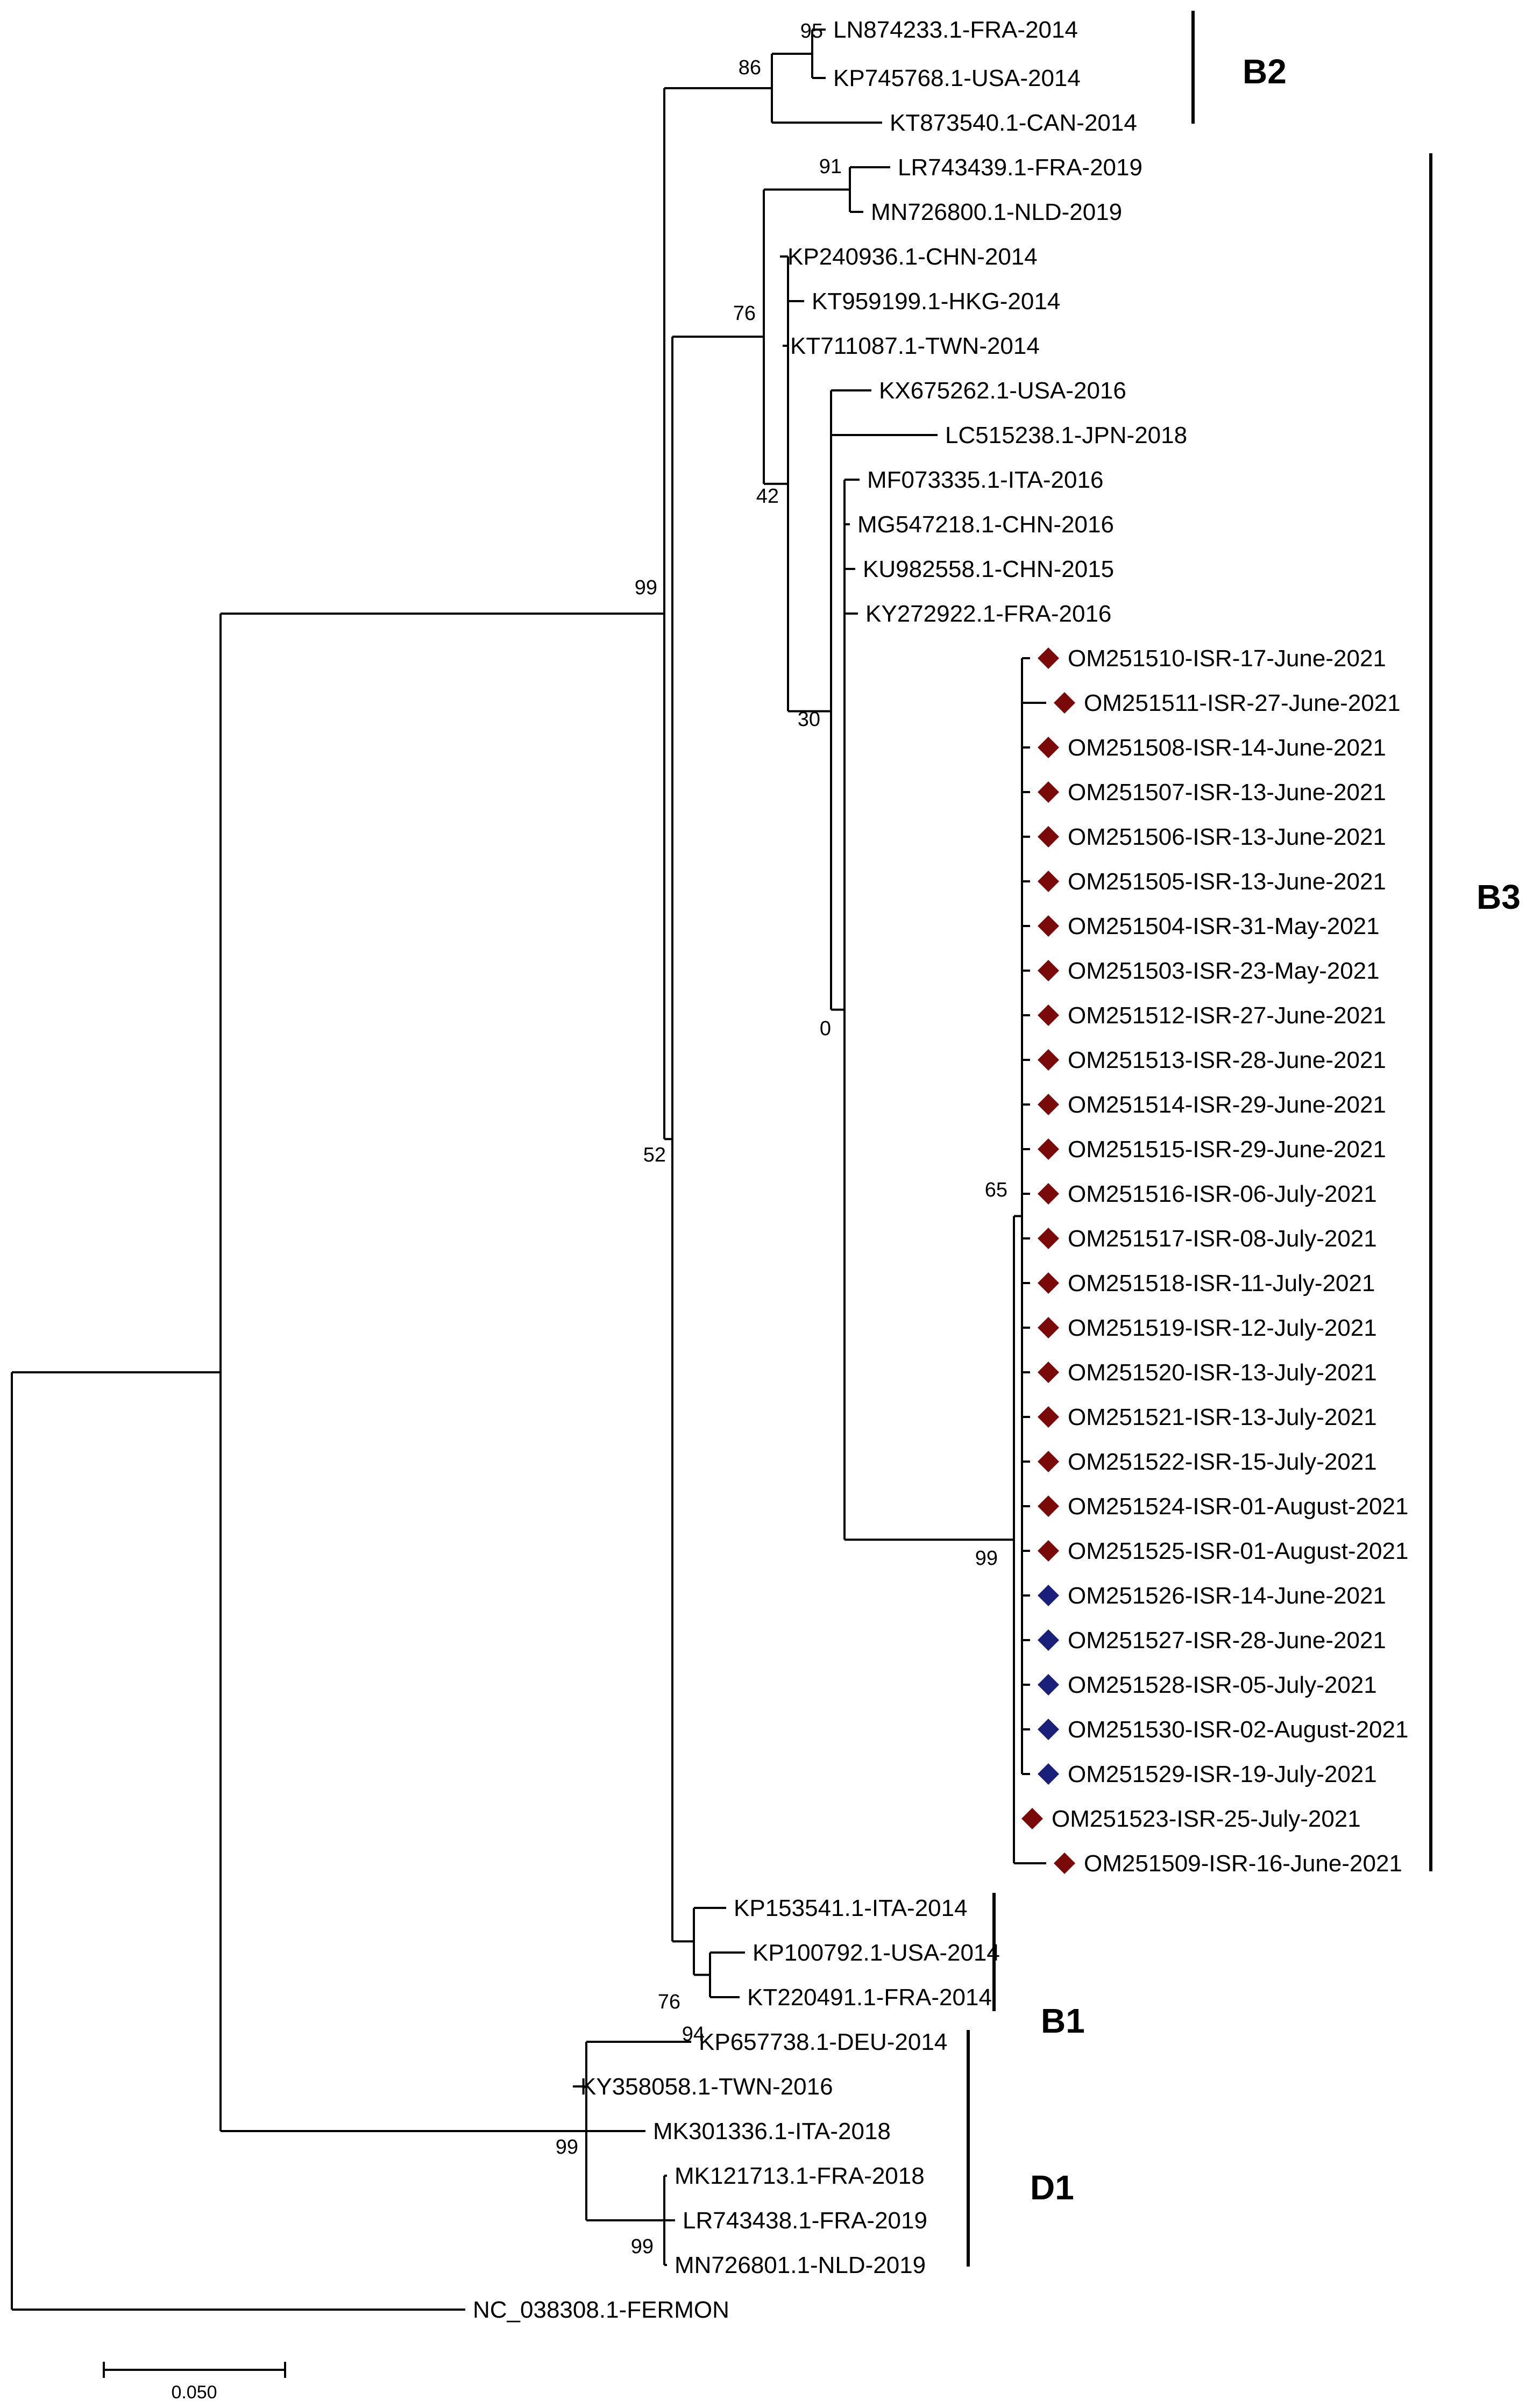 This screenshot has width=1533, height=2408. Describe the element at coordinates (929, 1010) in the screenshot. I see `branch-b3e` at that location.